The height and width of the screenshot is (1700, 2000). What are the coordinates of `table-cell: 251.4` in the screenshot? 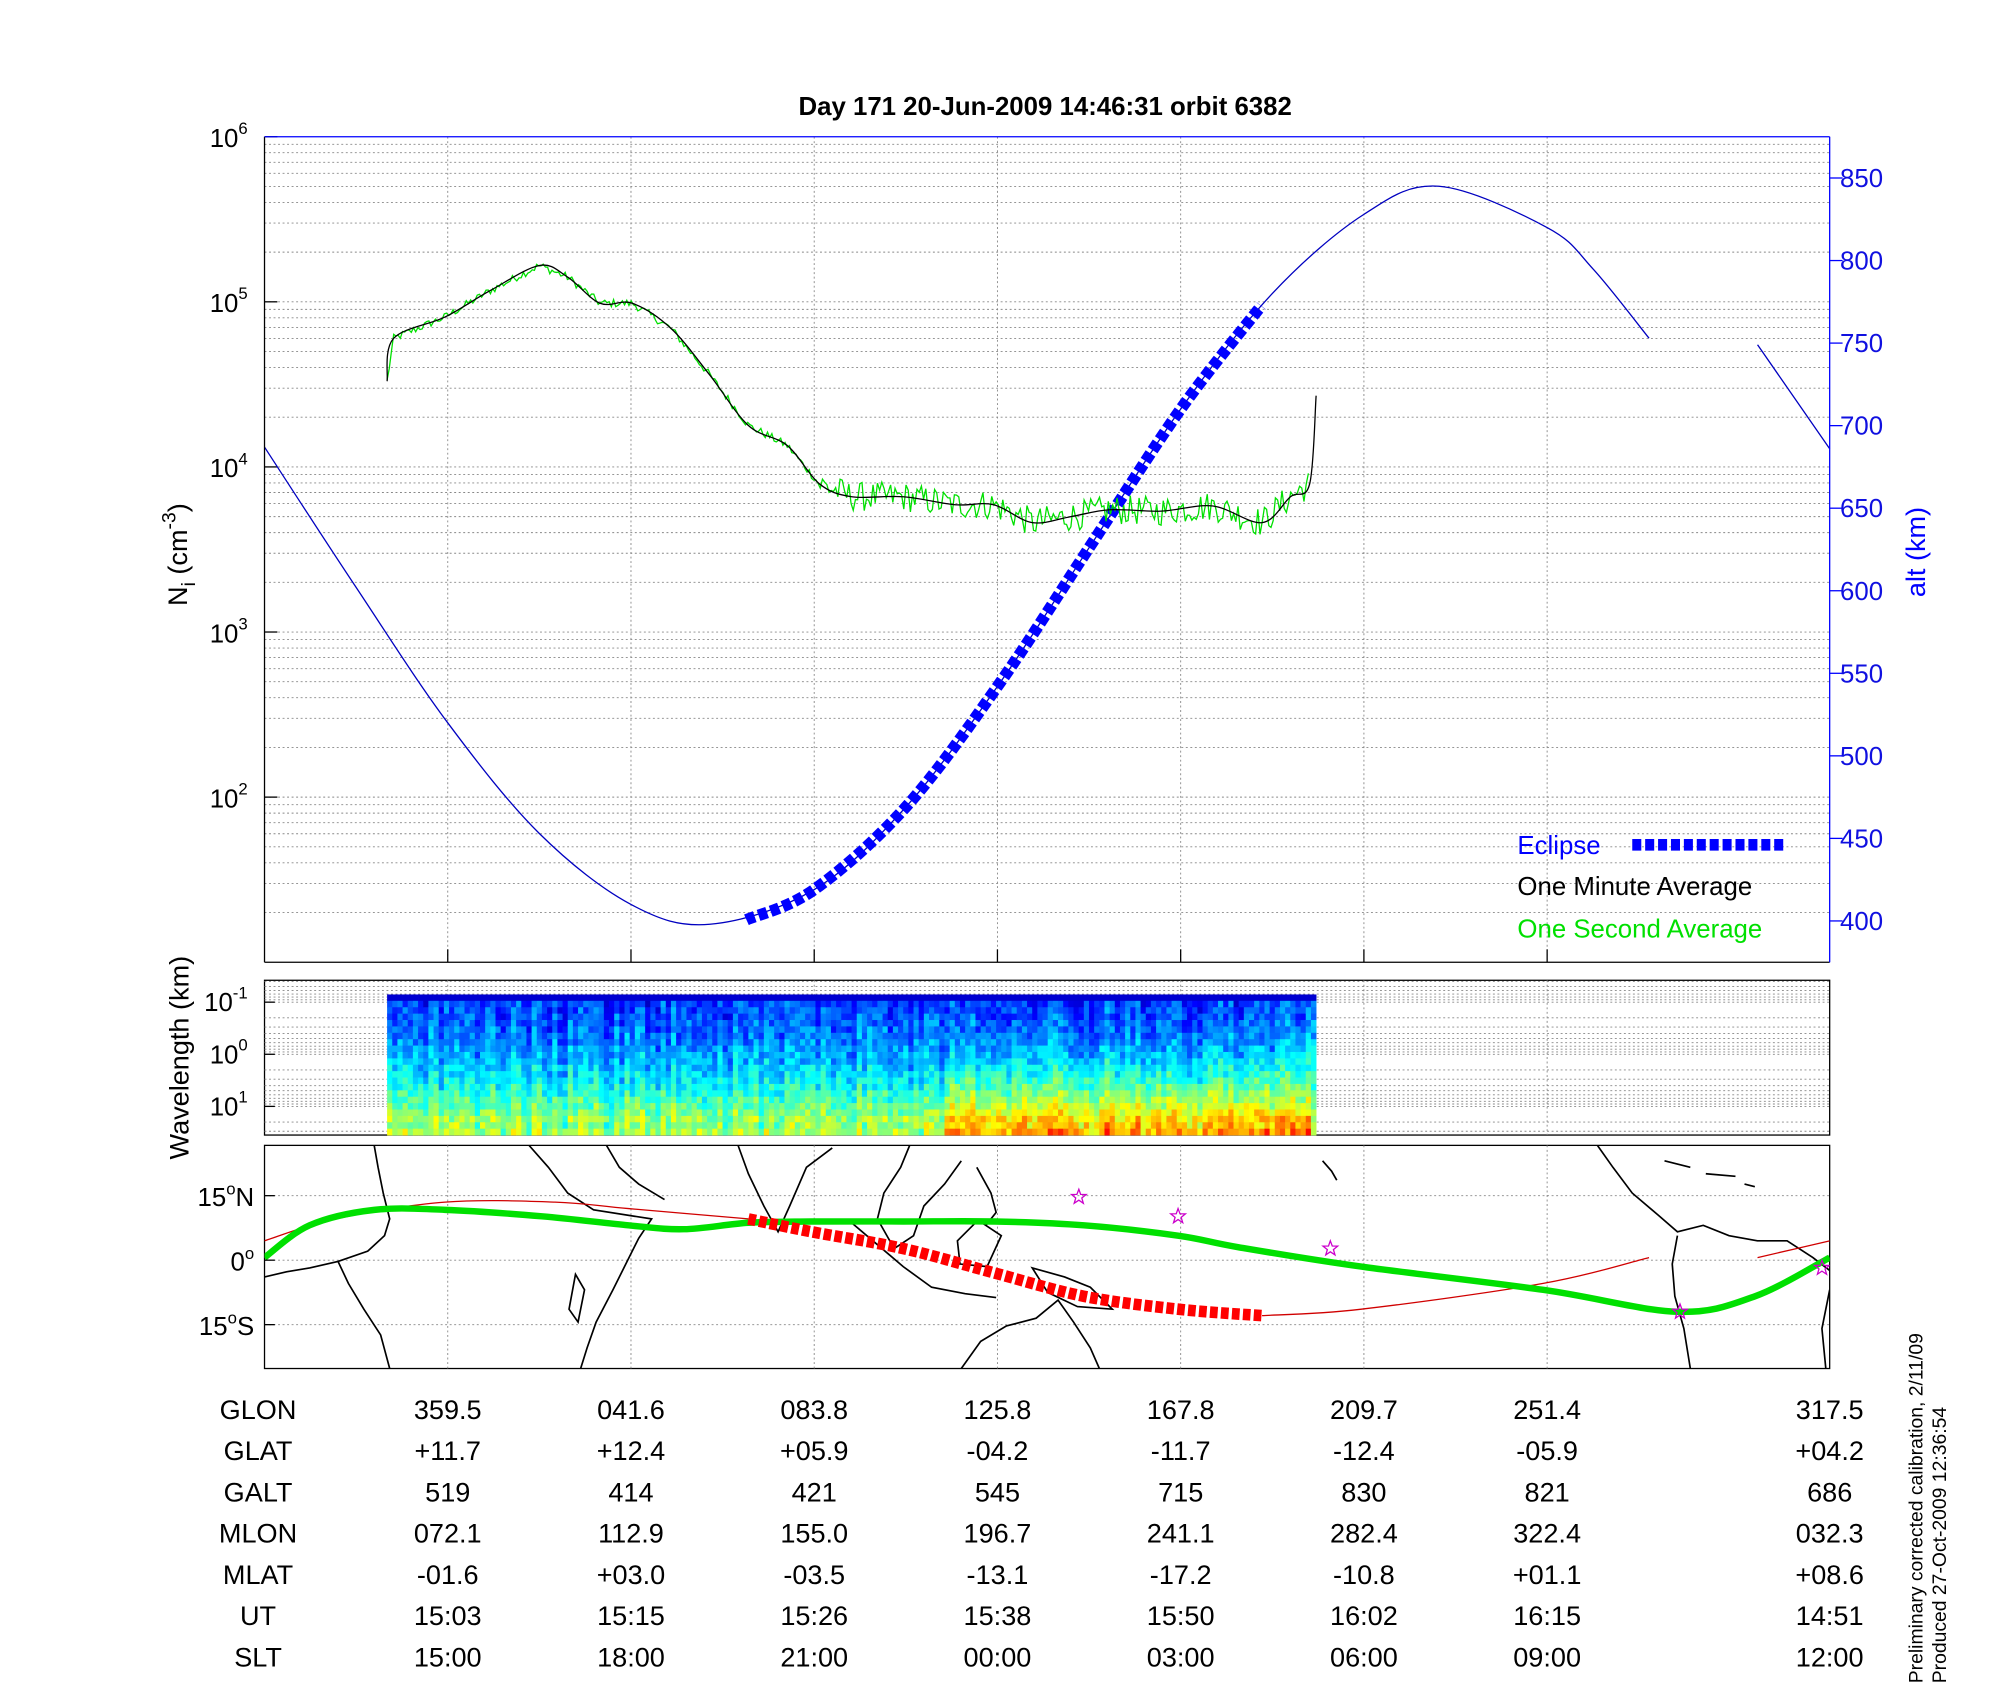 It's located at (1547, 1409).